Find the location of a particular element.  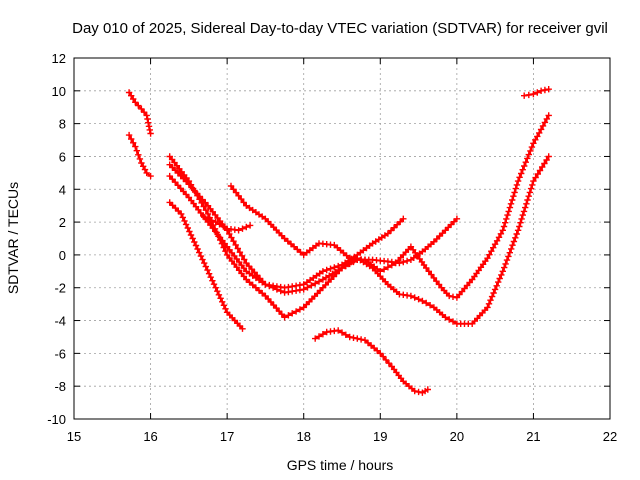

x-tick-label: 22 is located at coordinates (610, 436).